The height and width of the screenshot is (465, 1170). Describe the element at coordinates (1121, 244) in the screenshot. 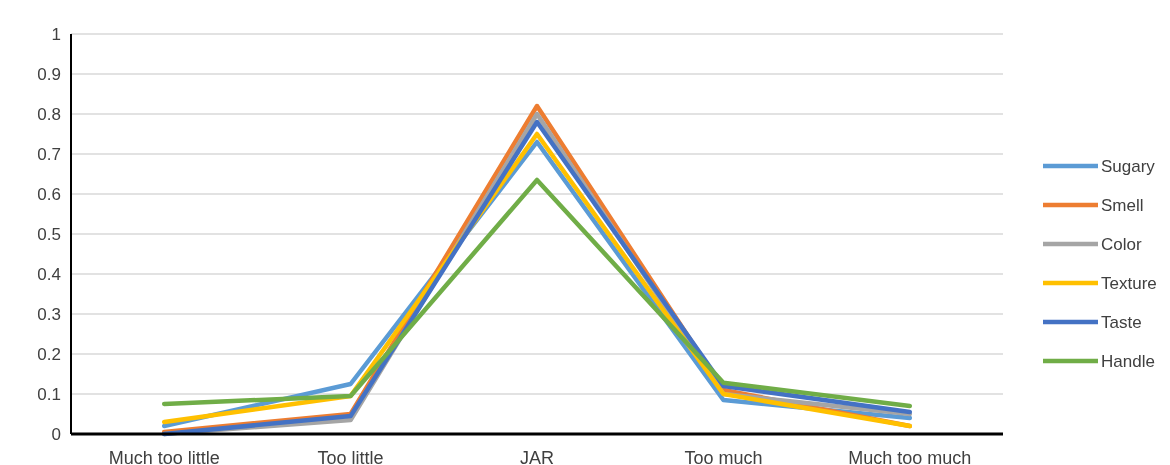

I see `legend-label: Color` at that location.